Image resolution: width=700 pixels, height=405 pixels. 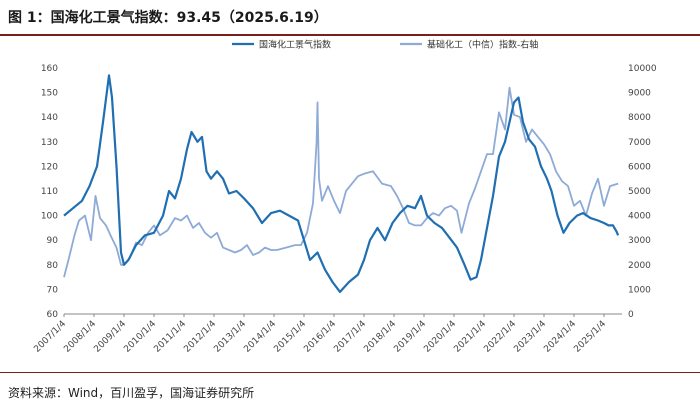 What do you see at coordinates (482, 45) in the screenshot?
I see `legend-label-chemical-index: 基础化工（中信）指数-右轴` at bounding box center [482, 45].